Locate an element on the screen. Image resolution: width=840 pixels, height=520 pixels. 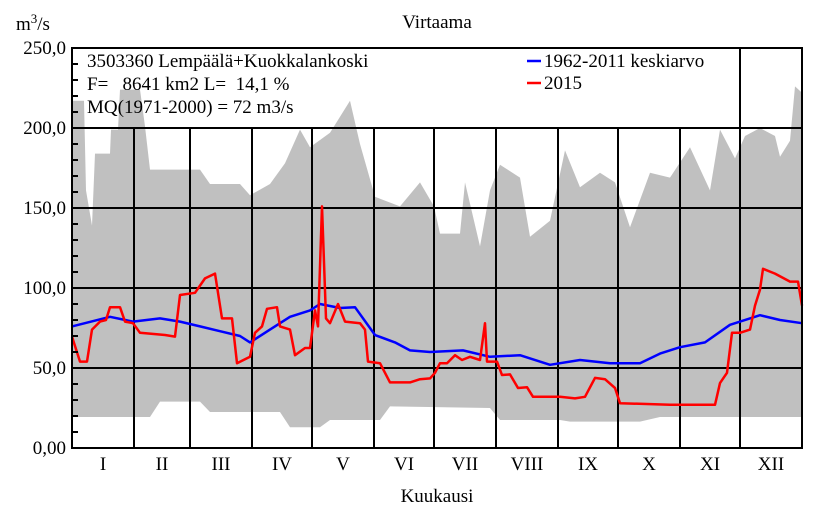
y-axis-label: m3/s is located at coordinates (33, 23).